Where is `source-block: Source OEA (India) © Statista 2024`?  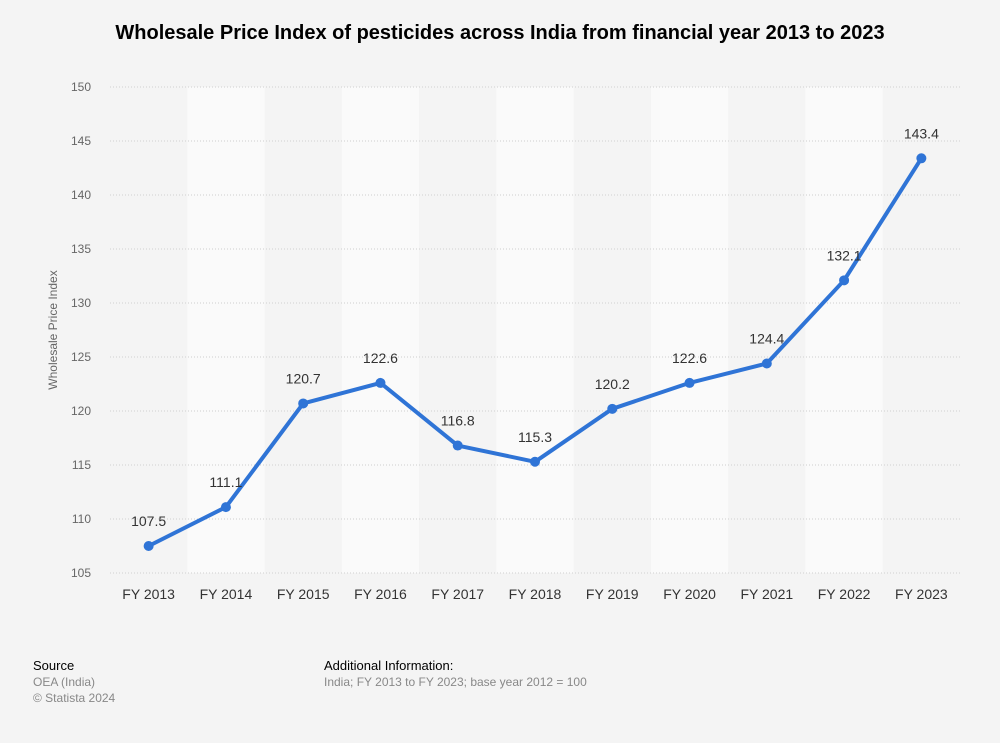 source-block: Source OEA (India) © Statista 2024 is located at coordinates (74, 682).